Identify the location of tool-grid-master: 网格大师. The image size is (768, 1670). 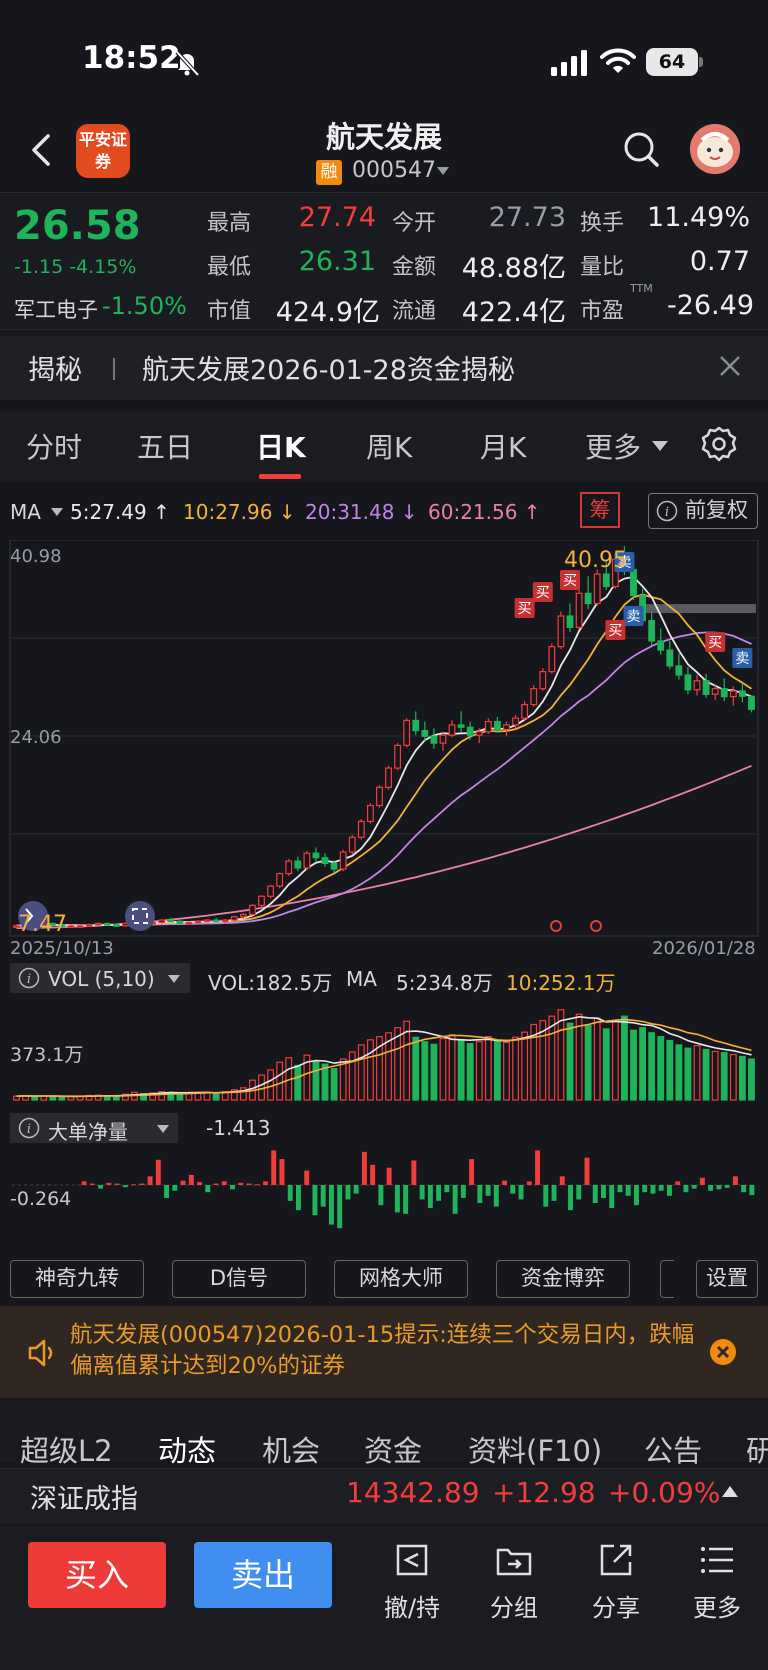
(401, 1279).